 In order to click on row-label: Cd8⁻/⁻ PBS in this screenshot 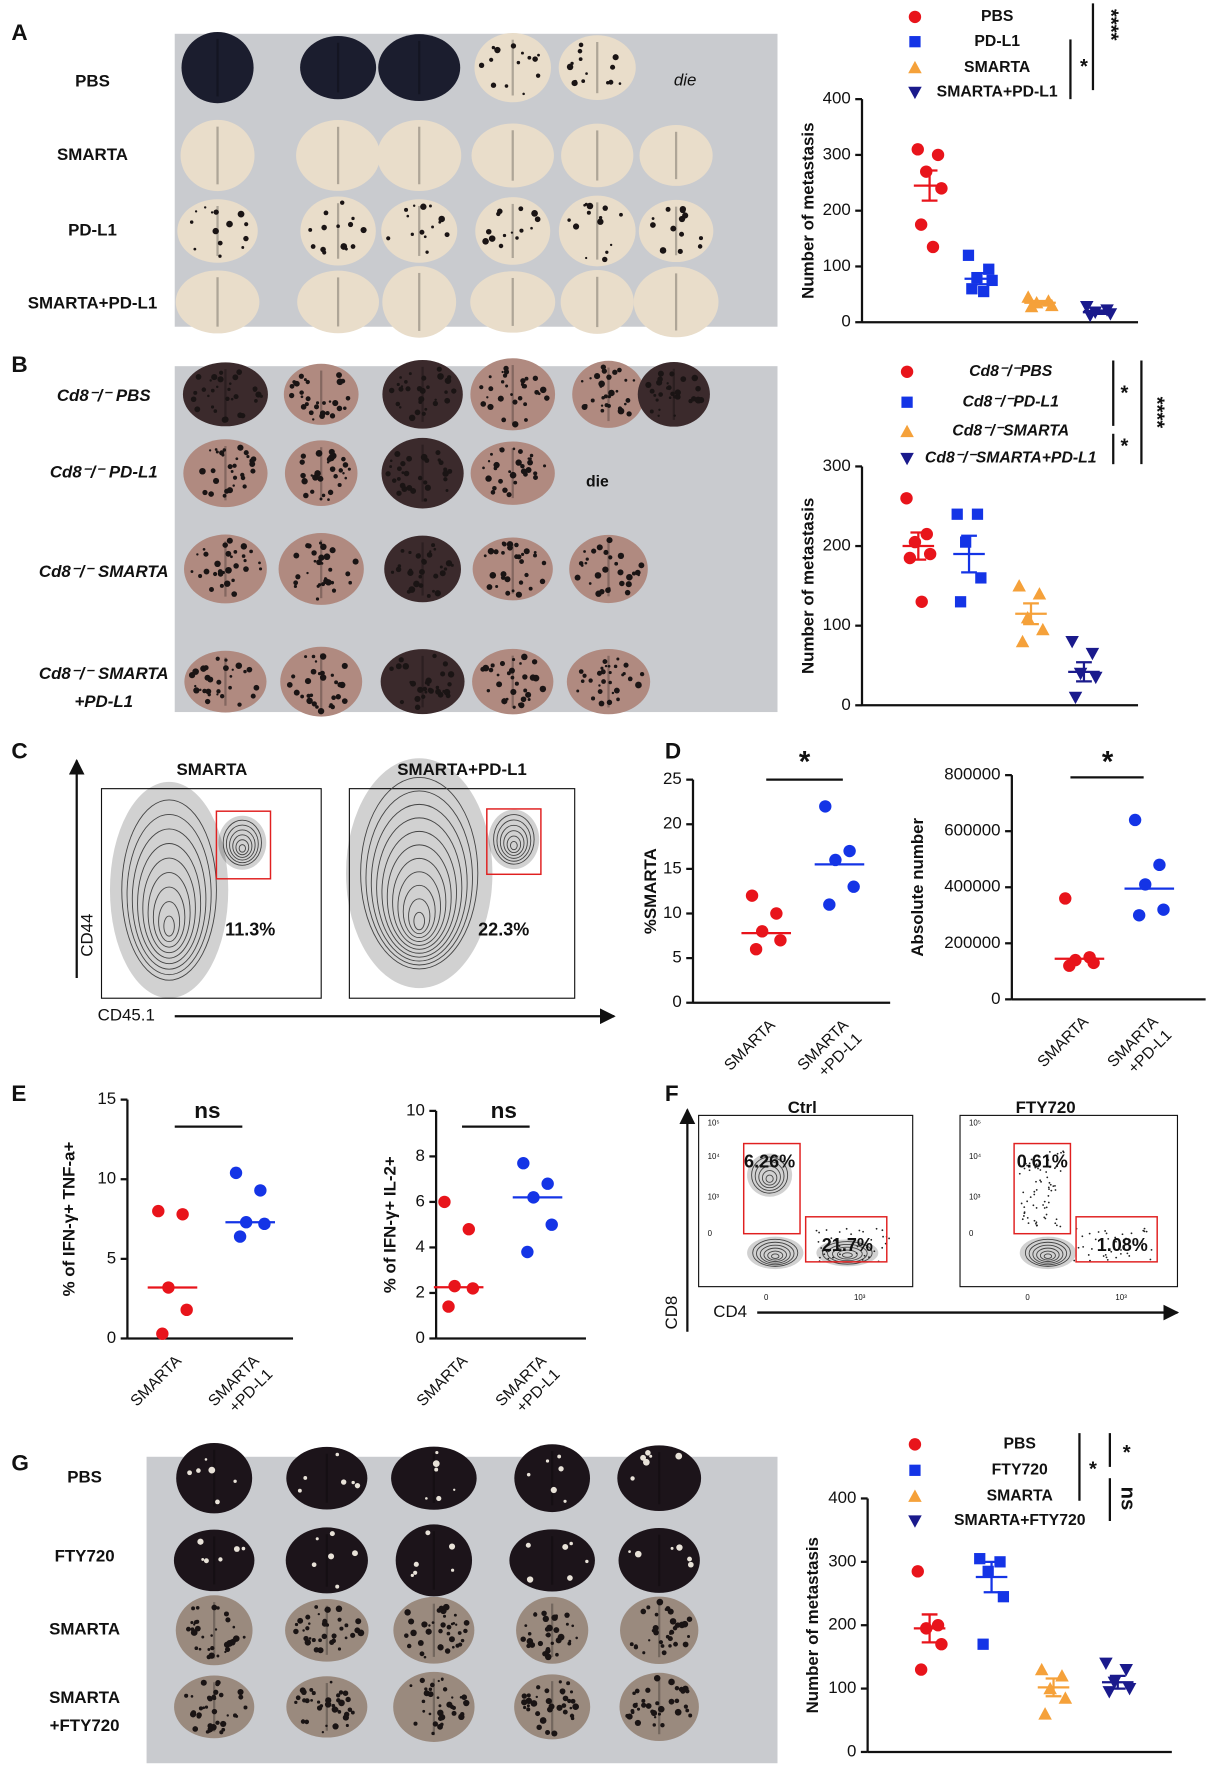, I will do `click(104, 395)`.